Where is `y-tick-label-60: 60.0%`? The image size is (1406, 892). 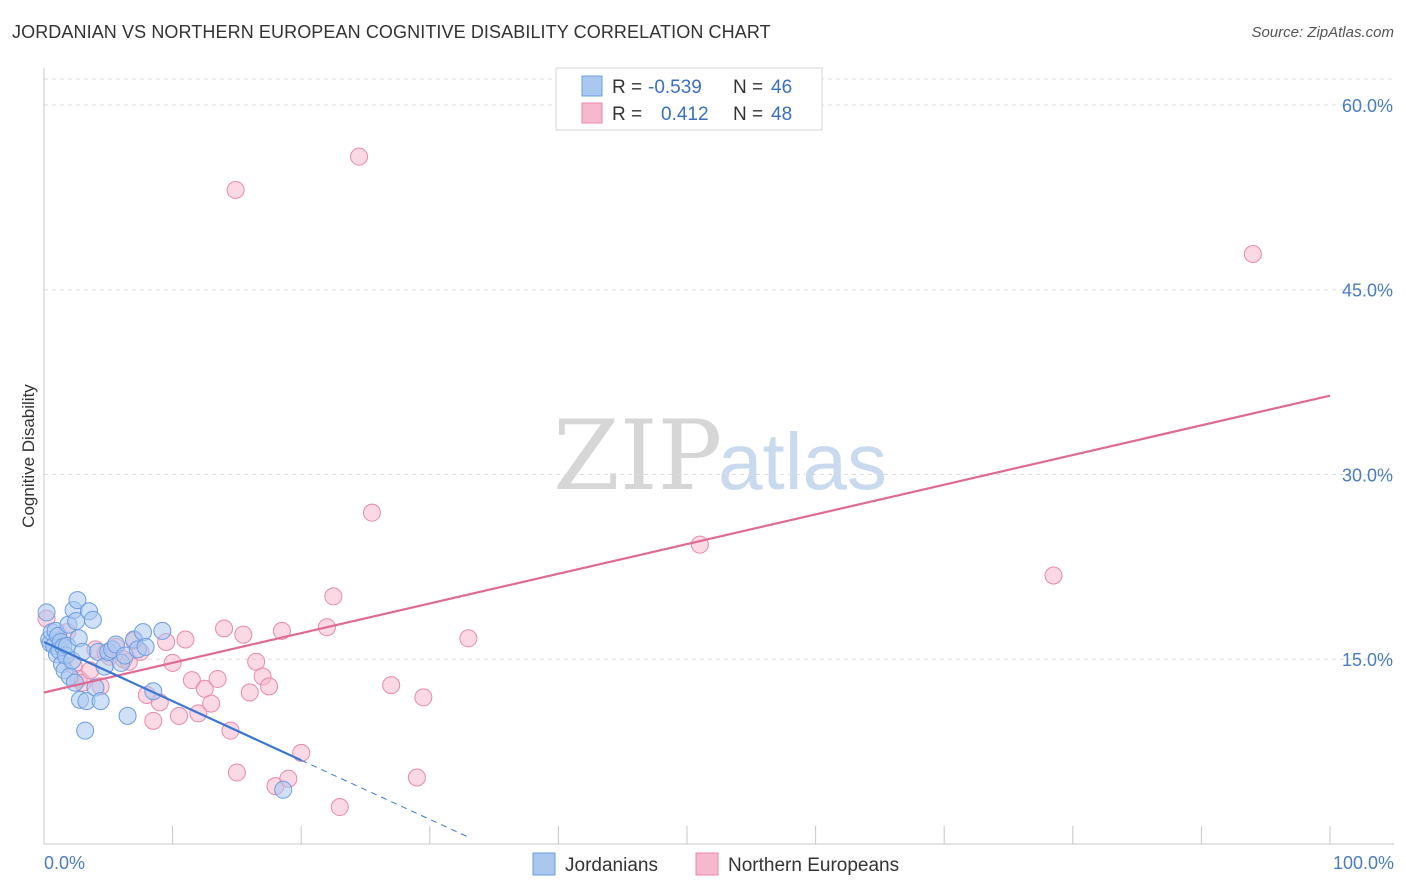
y-tick-label-60: 60.0% is located at coordinates (1367, 106).